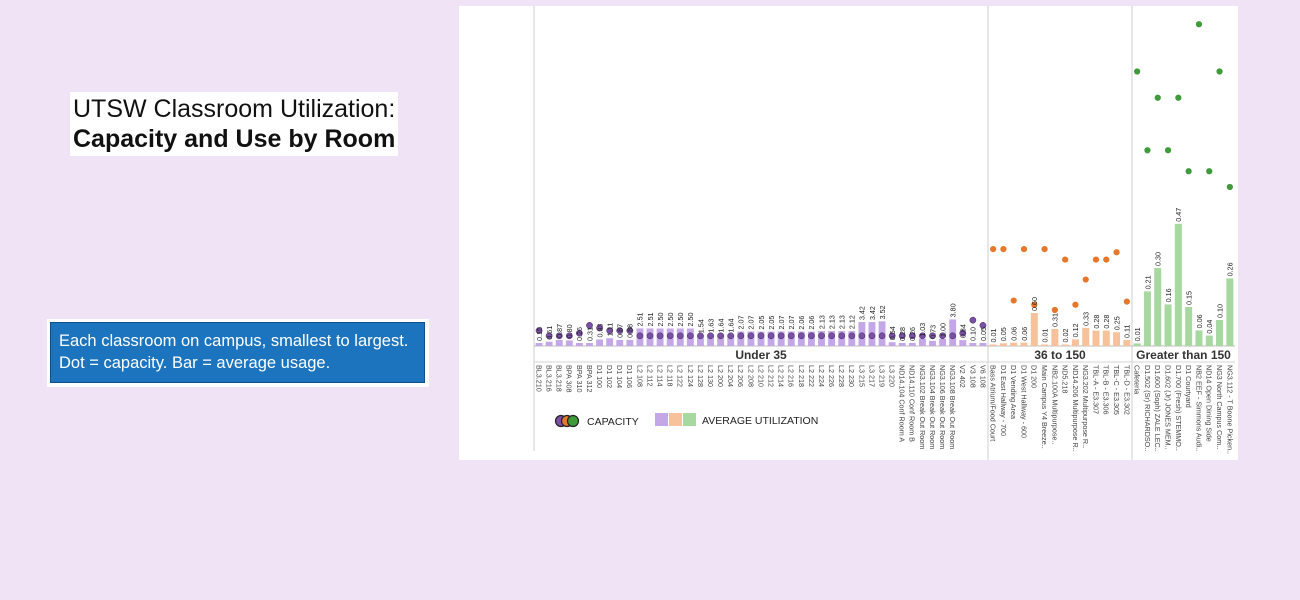 This screenshot has width=1300, height=600. I want to click on legend-capacity-label: CAPACITY, so click(613, 422).